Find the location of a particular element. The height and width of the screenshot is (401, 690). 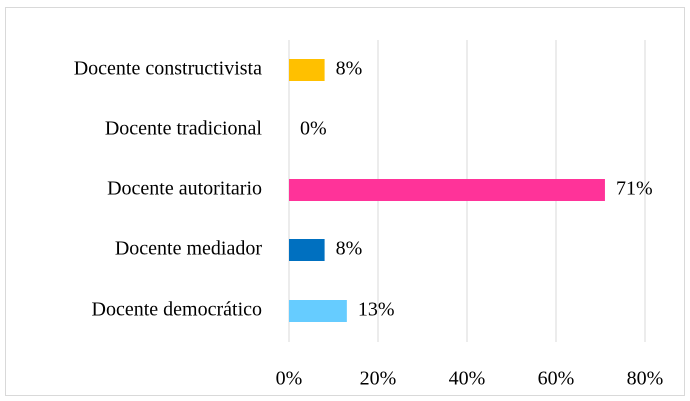

x-tick-label: 60% is located at coordinates (556, 379).